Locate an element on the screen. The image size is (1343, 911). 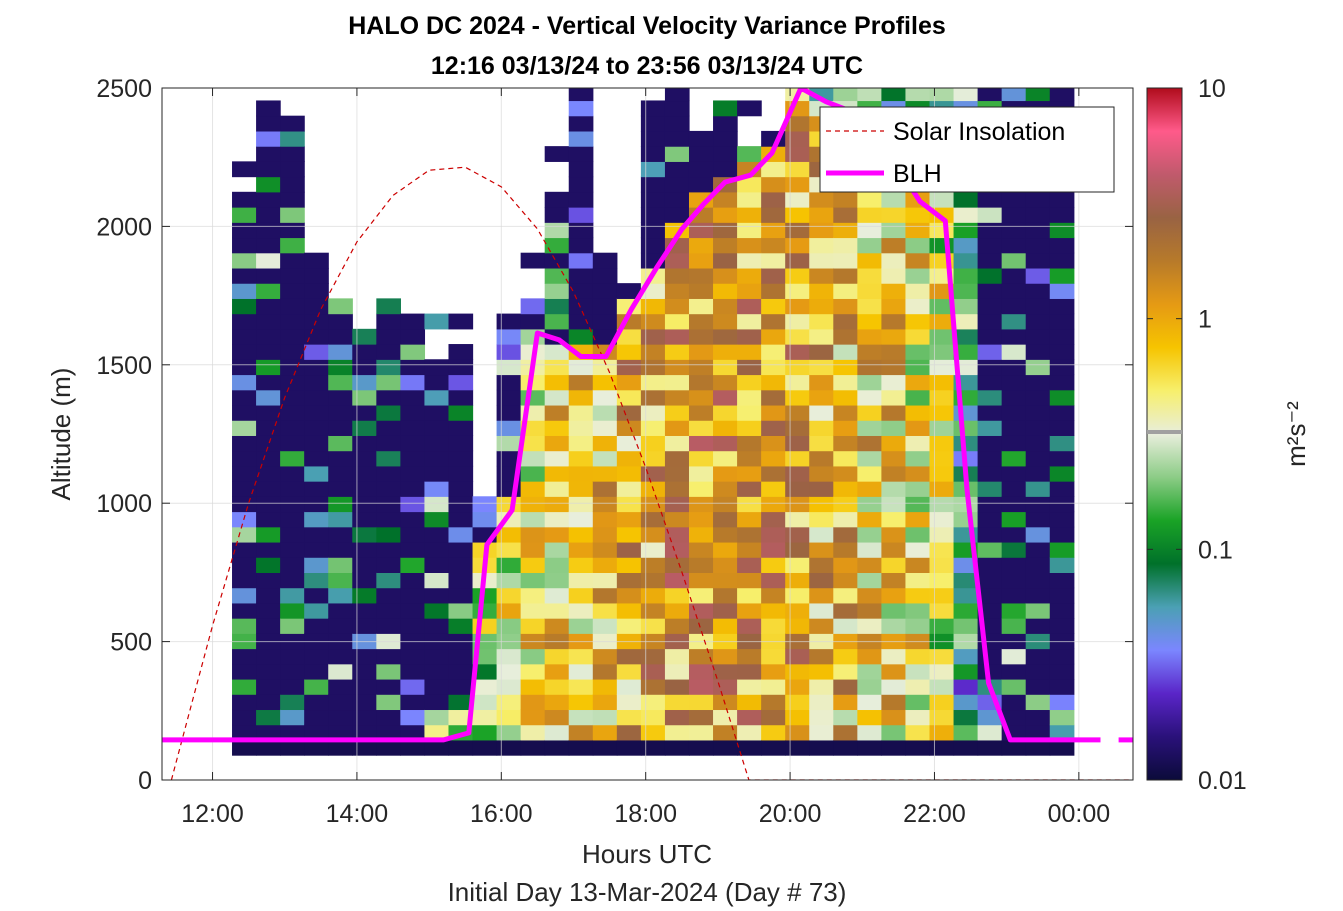
x-tick-label: 00:00 is located at coordinates (1079, 814).